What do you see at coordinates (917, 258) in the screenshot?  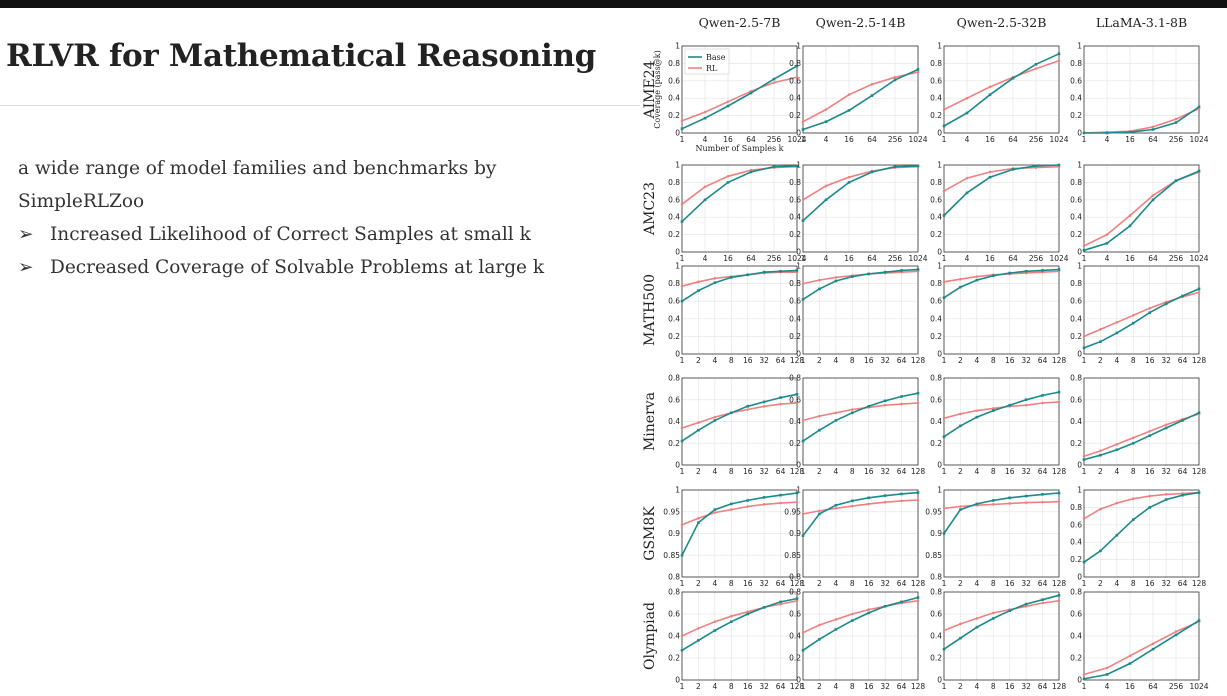 I see `x-tick-label: 1024` at bounding box center [917, 258].